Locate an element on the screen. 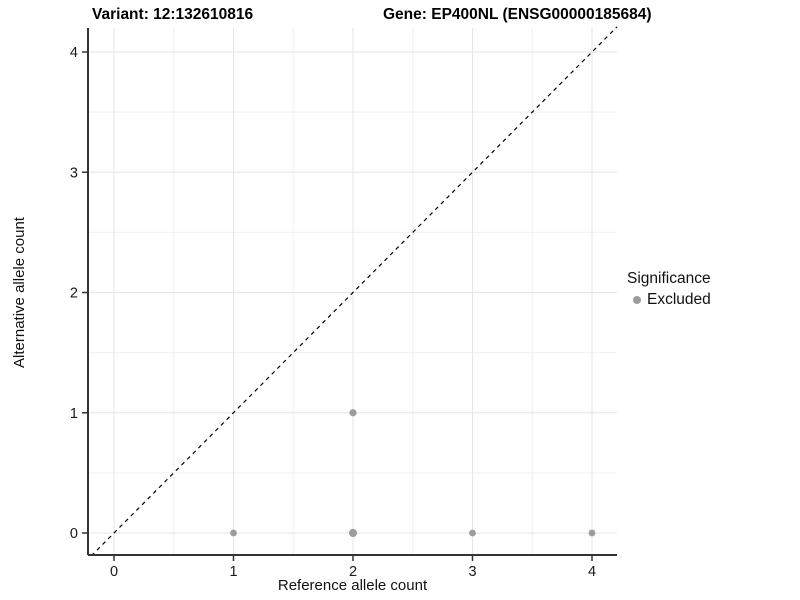  y-tick-label: 3 is located at coordinates (74, 173).